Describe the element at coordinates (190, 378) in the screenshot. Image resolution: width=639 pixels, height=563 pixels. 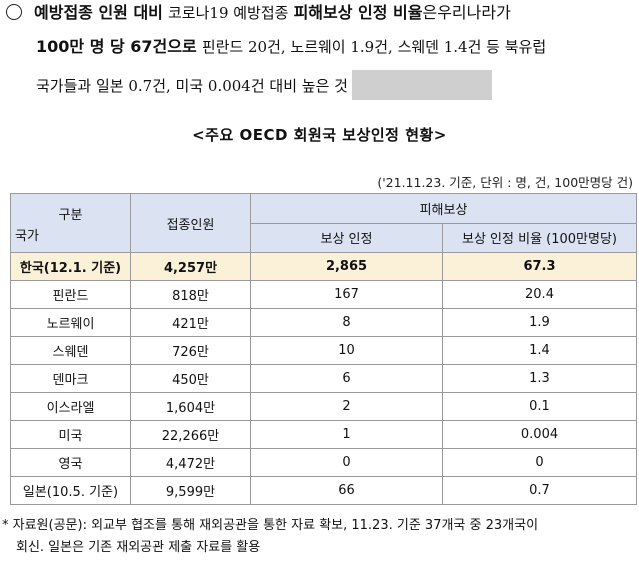
I see `cell-vaccinated: 450만` at that location.